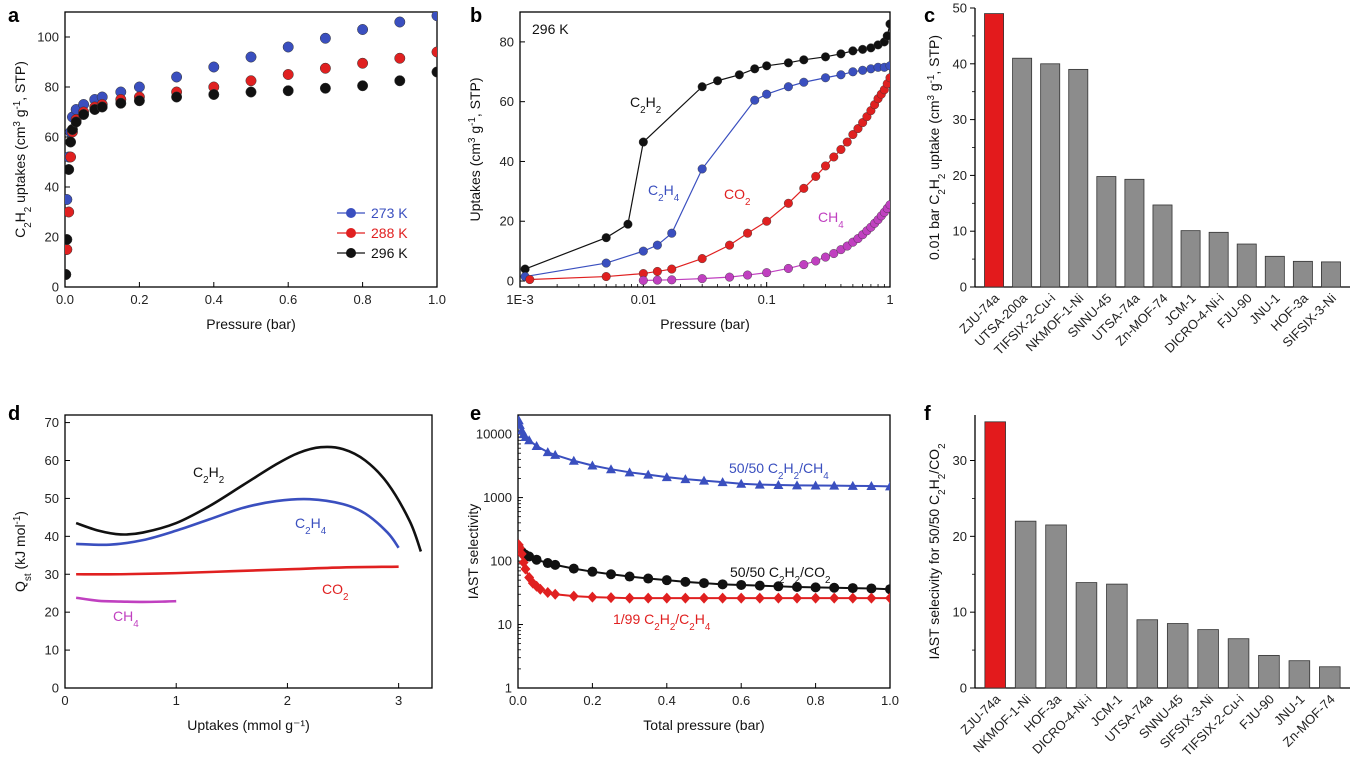  Describe the element at coordinates (52, 536) in the screenshot. I see `d-ytick-label: 40` at that location.